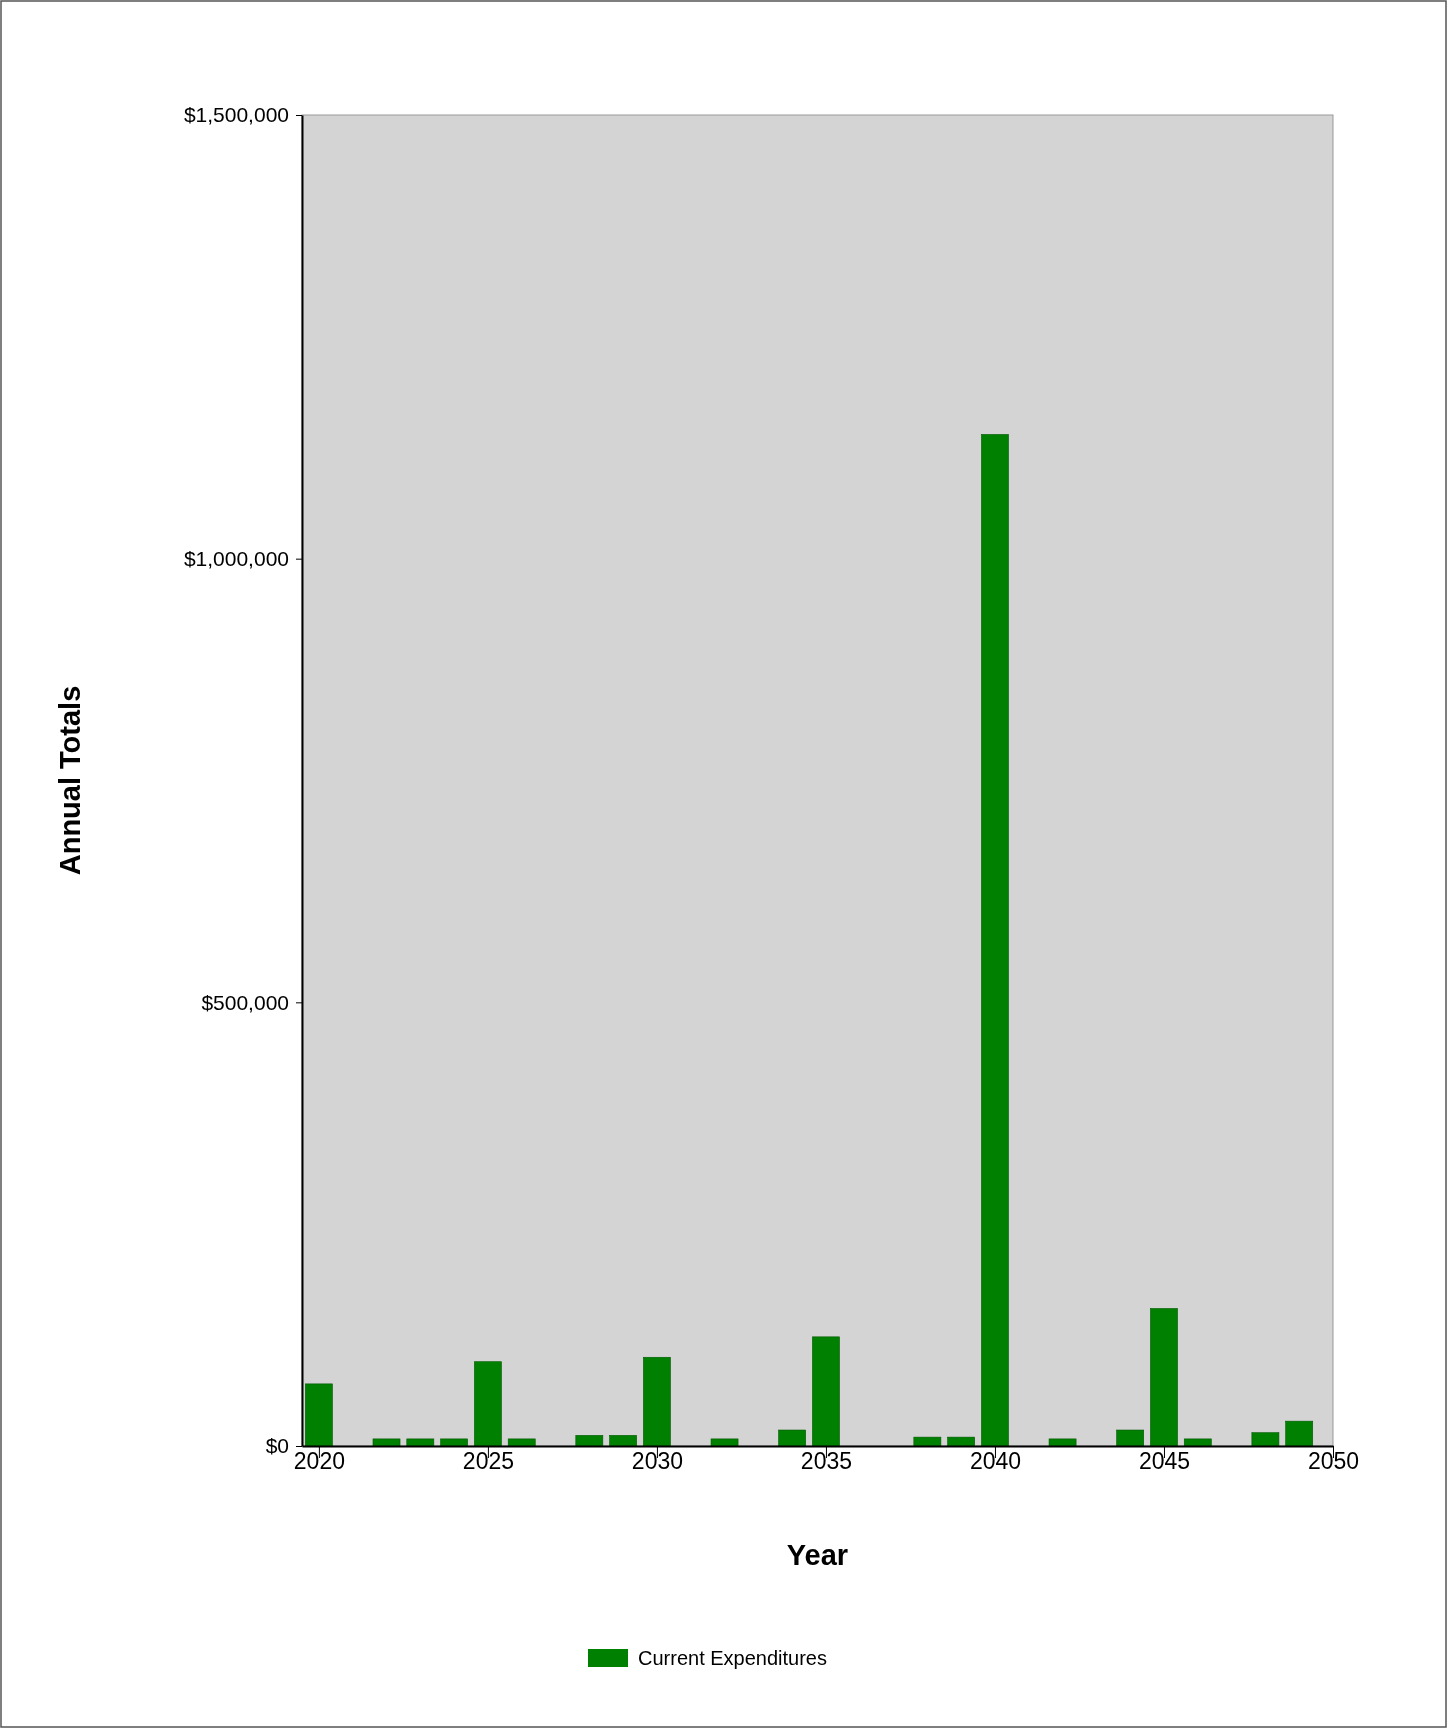 This screenshot has height=1728, width=1447. I want to click on x-tick-label: 2035, so click(826, 1461).